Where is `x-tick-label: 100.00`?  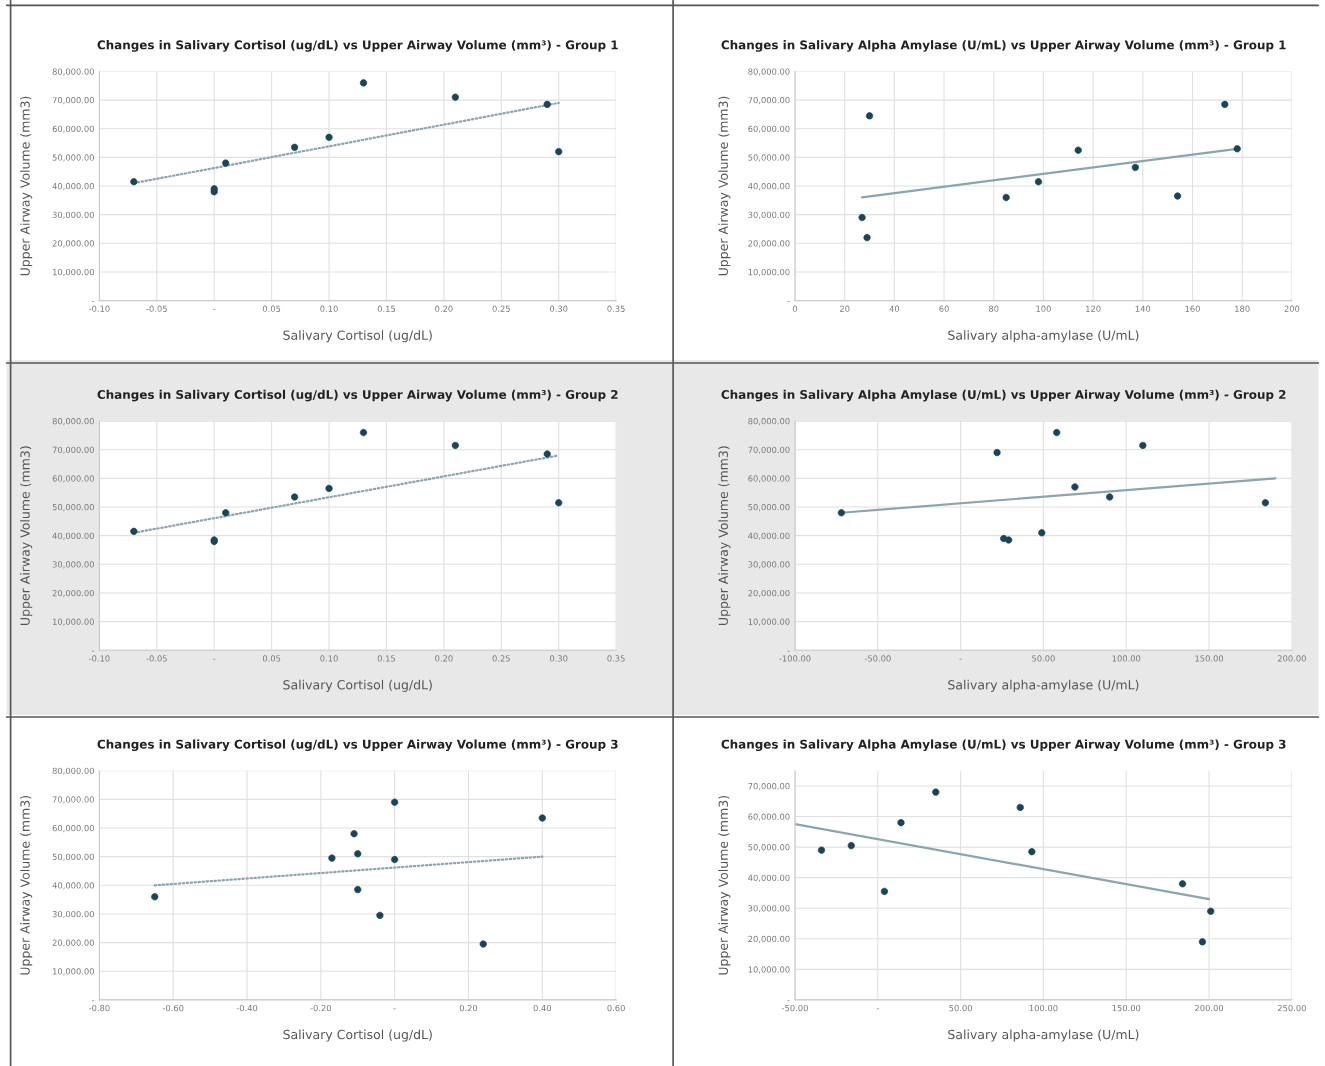
x-tick-label: 100.00 is located at coordinates (1043, 1008).